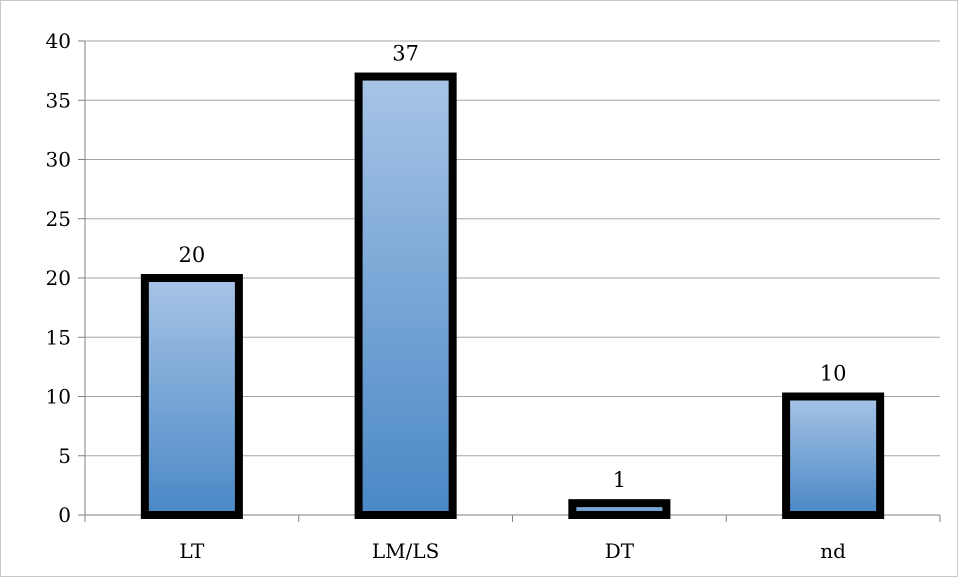  Describe the element at coordinates (405, 551) in the screenshot. I see `category-label: LM/LS` at that location.